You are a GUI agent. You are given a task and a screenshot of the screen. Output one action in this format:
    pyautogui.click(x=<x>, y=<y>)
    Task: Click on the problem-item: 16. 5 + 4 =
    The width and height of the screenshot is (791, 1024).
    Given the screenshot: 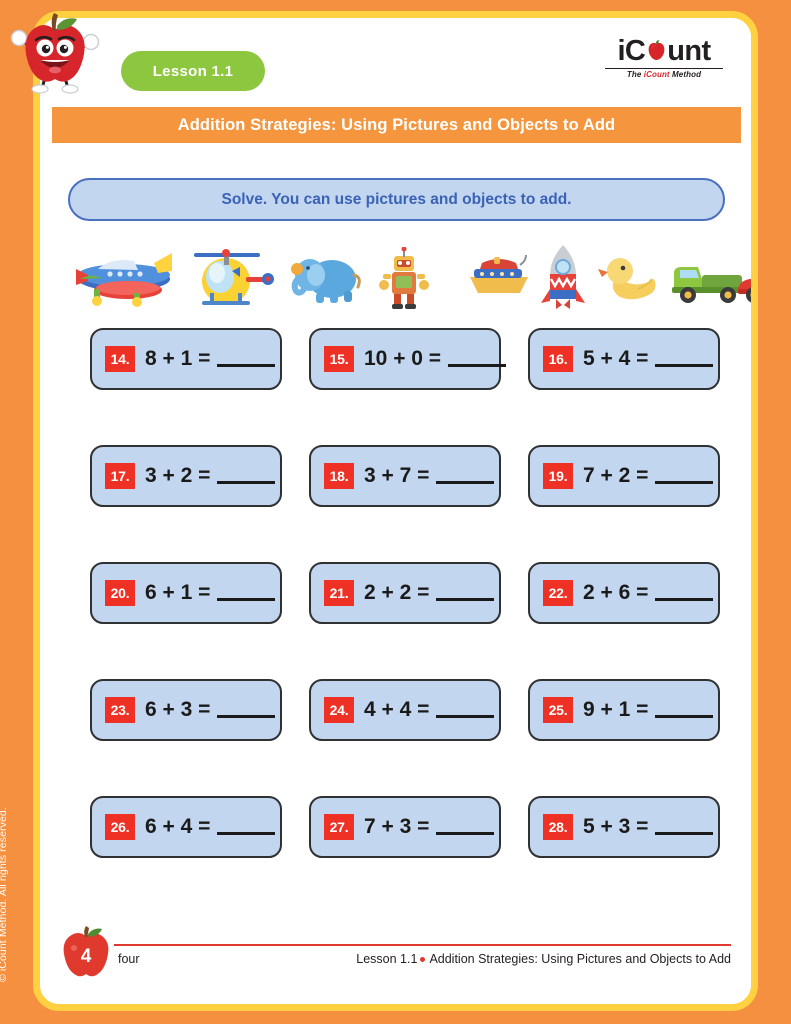 What is the action you would take?
    pyautogui.click(x=624, y=359)
    